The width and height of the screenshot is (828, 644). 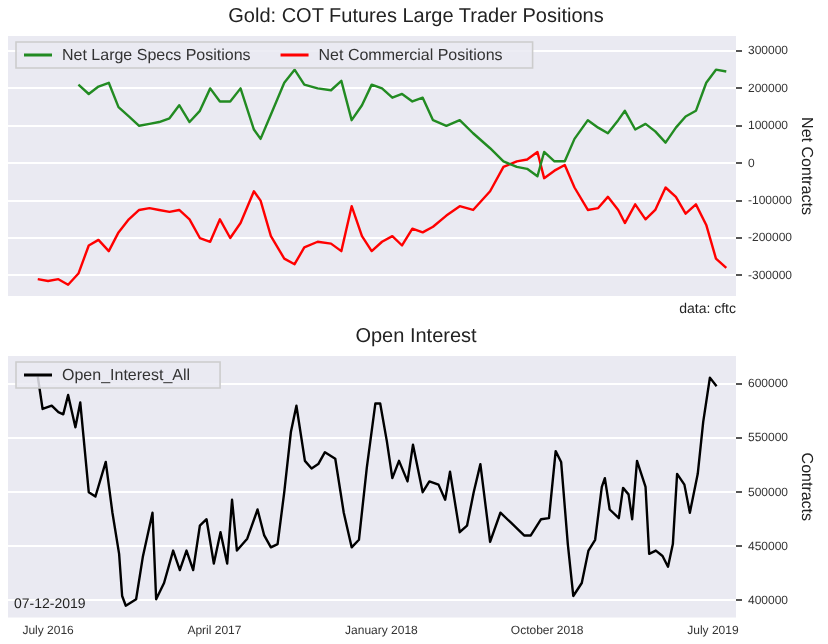 I want to click on legend-label: Net Commercial Positions, so click(x=410, y=55).